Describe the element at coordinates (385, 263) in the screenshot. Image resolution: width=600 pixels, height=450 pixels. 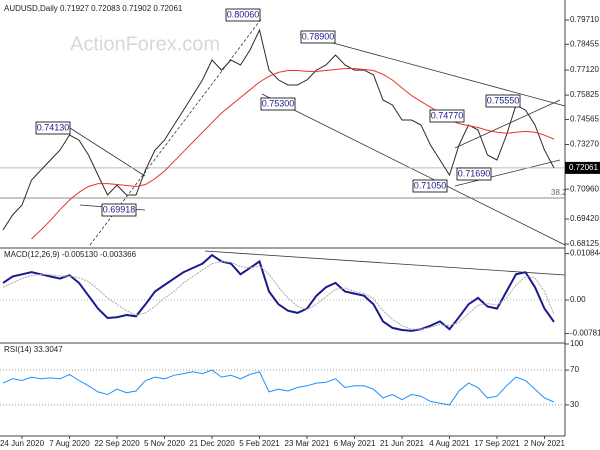
I see `macd-trendline` at that location.